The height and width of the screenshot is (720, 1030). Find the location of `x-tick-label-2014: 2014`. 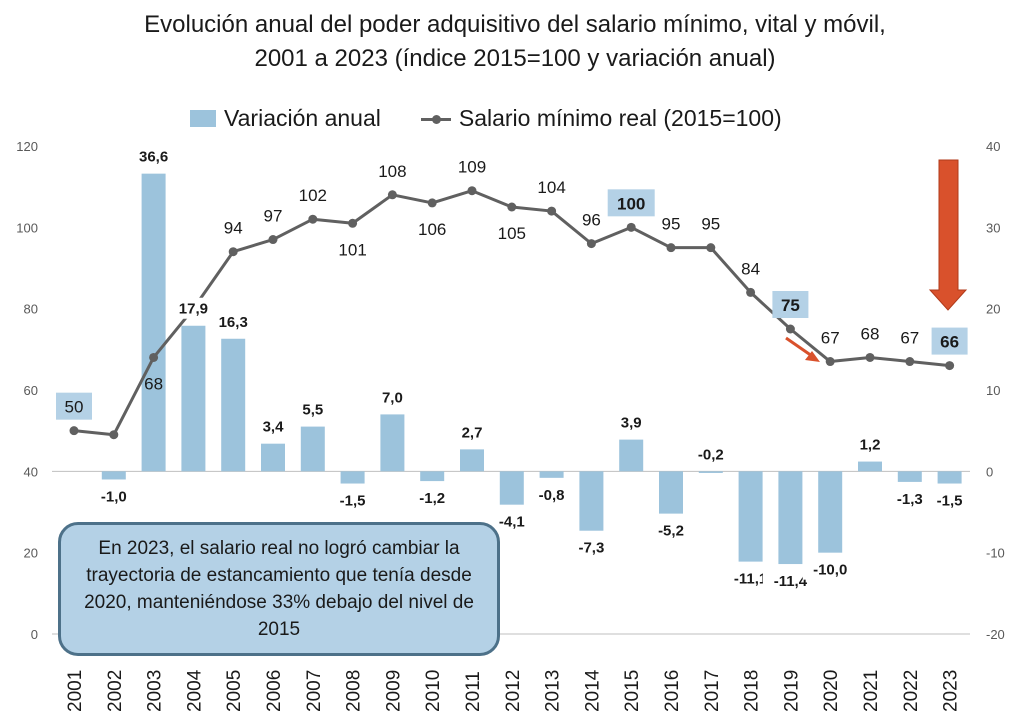

x-tick-label-2014: 2014 is located at coordinates (592, 690).